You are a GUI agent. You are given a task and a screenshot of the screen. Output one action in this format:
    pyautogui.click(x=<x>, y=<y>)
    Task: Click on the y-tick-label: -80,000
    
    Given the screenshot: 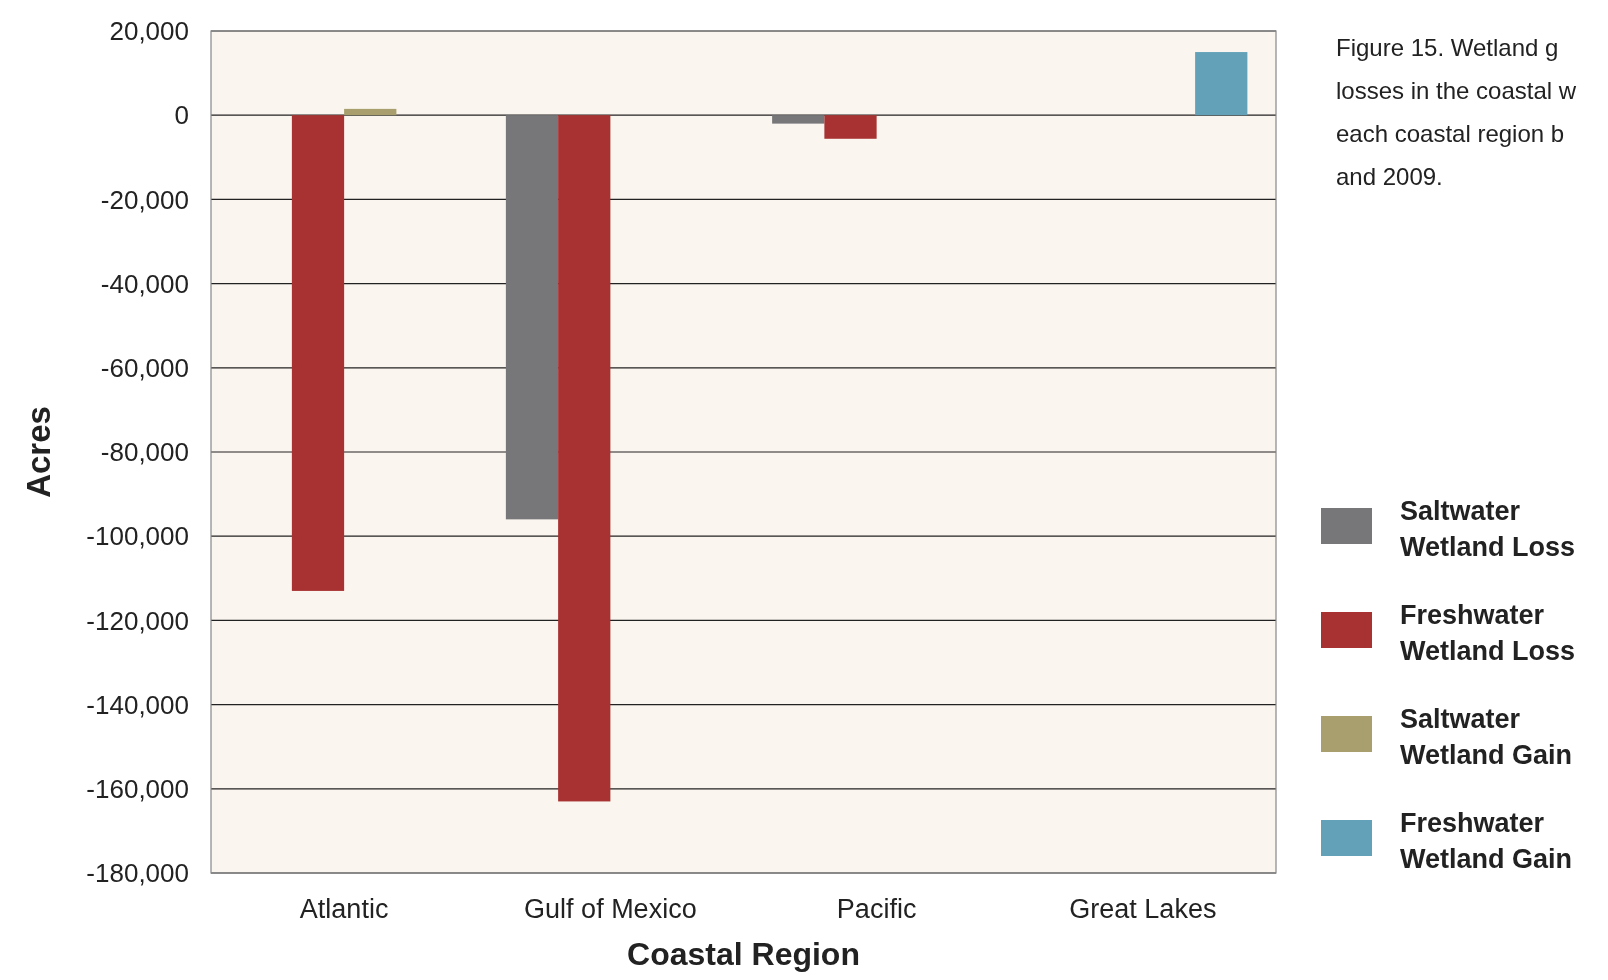 What is the action you would take?
    pyautogui.click(x=144, y=452)
    